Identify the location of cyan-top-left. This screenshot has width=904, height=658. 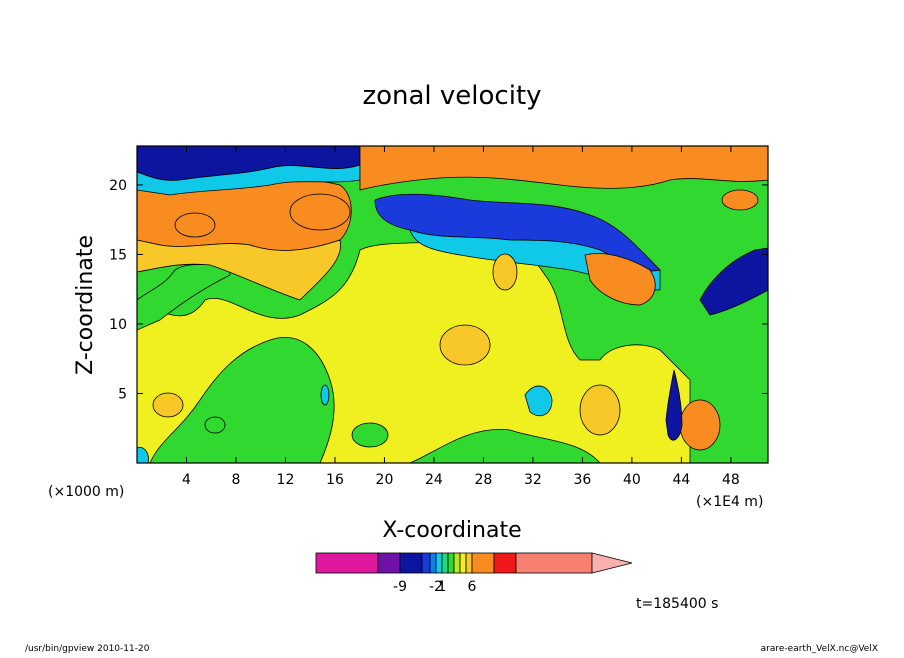
(249, 180).